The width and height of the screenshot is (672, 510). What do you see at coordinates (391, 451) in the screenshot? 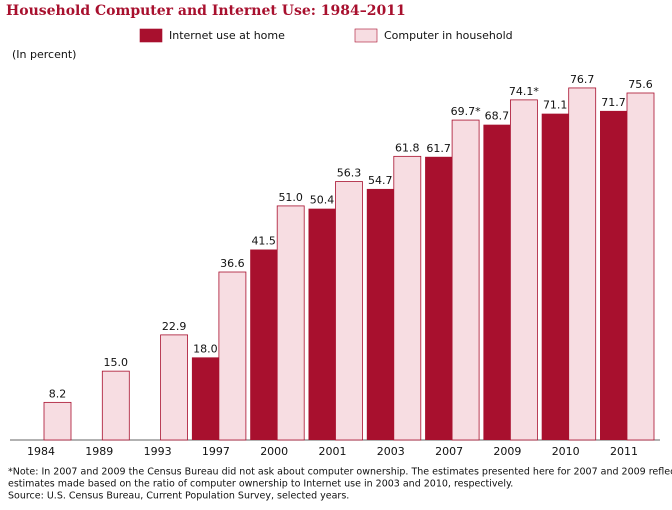
I see `x-tick-label: 2003` at bounding box center [391, 451].